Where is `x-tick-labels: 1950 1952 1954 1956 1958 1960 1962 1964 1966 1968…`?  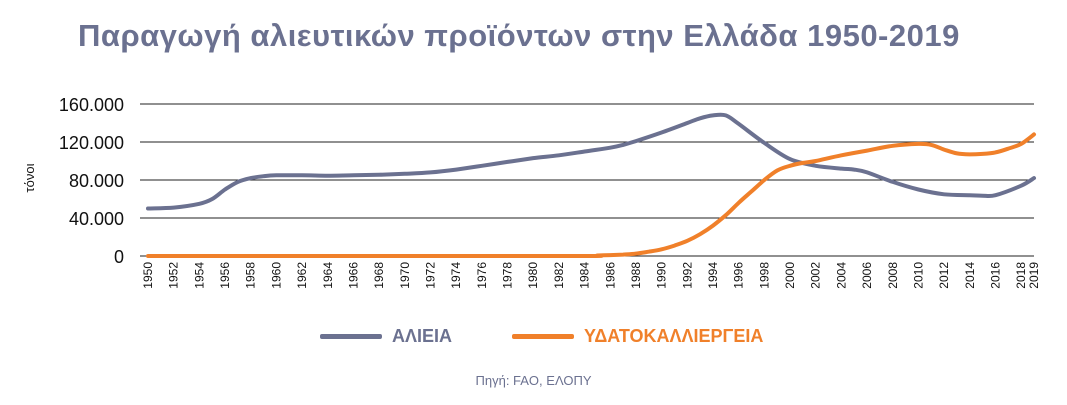
x-tick-labels: 1950 1952 1954 1956 1958 1960 1962 1964 1966 1968… is located at coordinates (591, 275).